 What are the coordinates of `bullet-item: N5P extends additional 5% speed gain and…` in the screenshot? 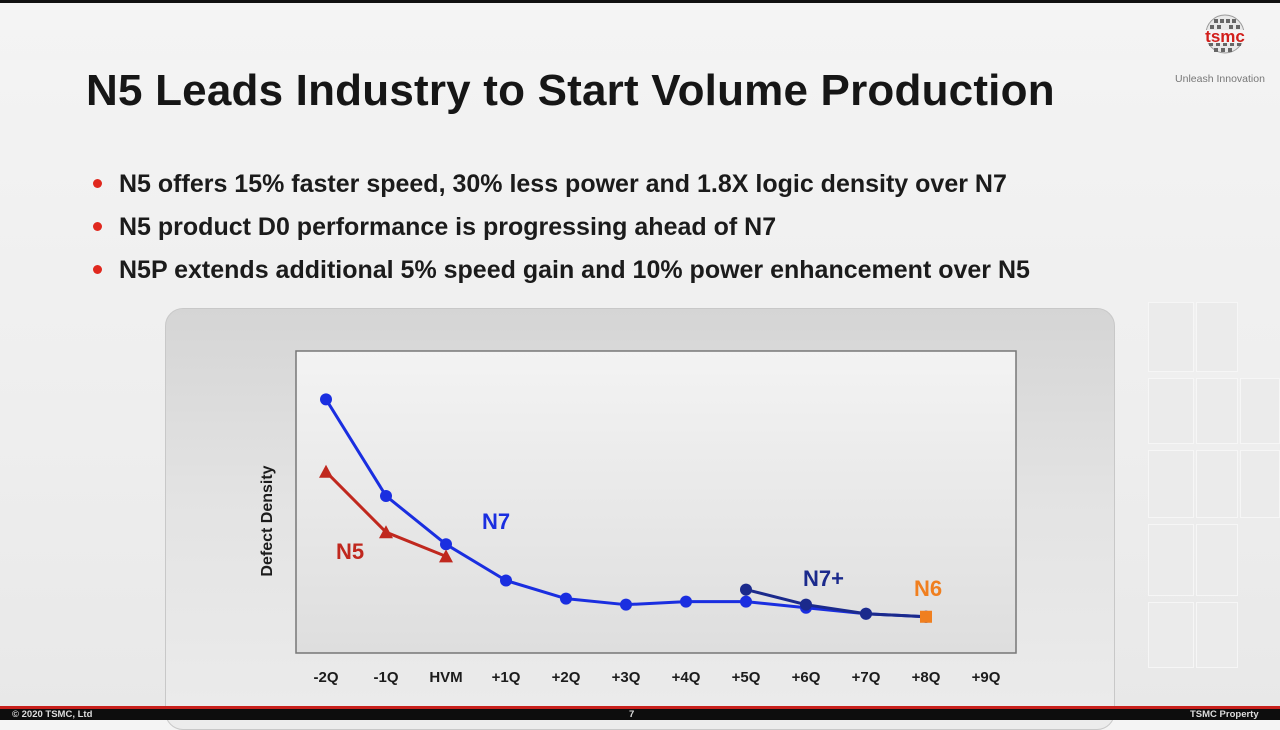 It's located at (561, 277).